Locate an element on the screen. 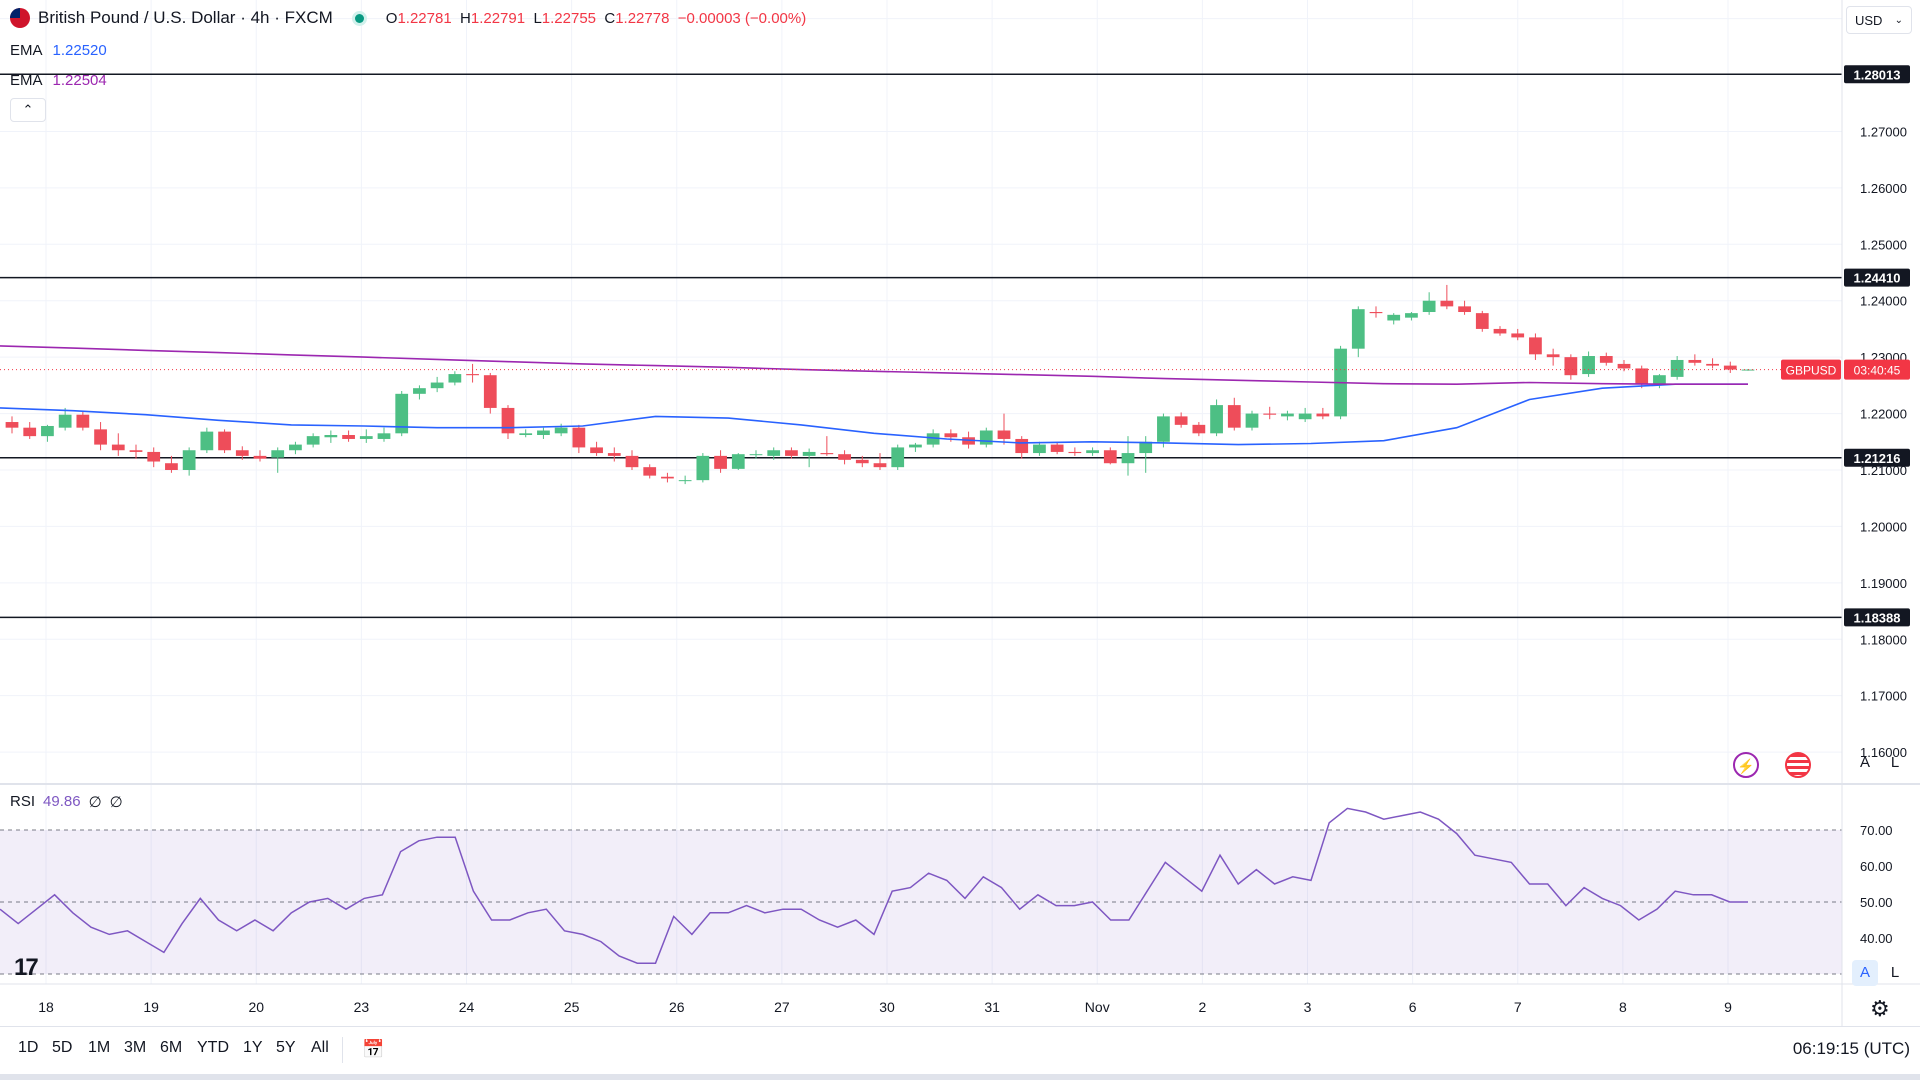  gear-icon: ⚙ is located at coordinates (1880, 1008).